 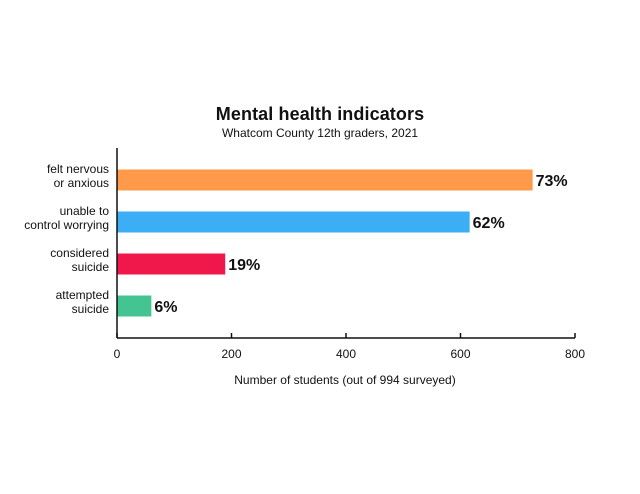 I want to click on category-label: control worrying, so click(x=66, y=225).